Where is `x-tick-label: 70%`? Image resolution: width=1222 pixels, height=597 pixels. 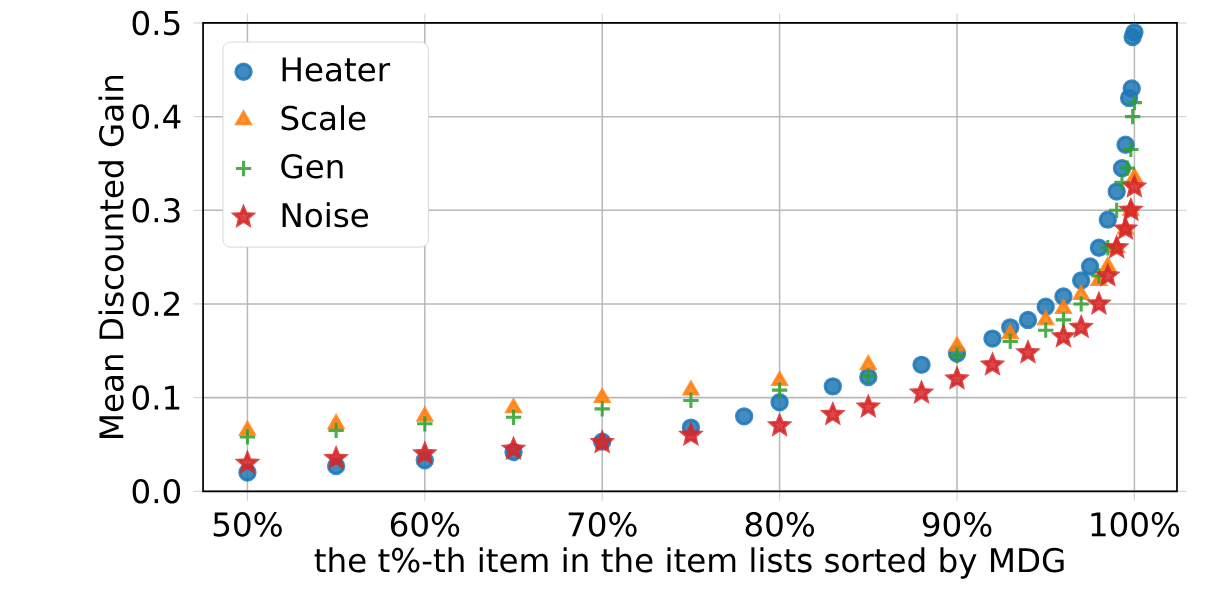
x-tick-label: 70% is located at coordinates (602, 524).